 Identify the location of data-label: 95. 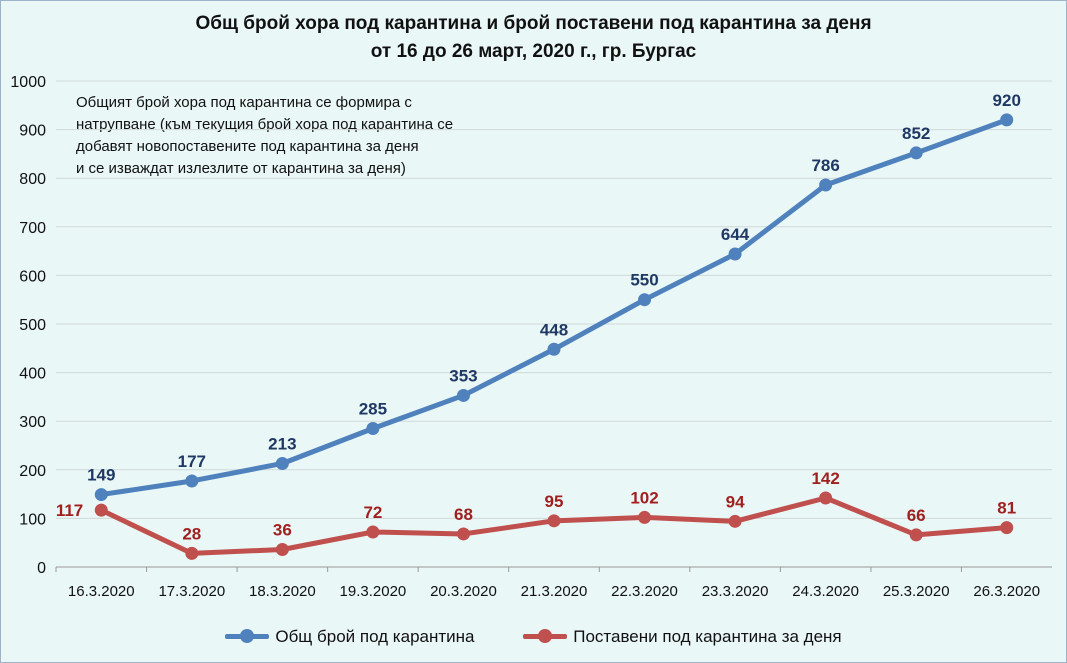
(554, 501).